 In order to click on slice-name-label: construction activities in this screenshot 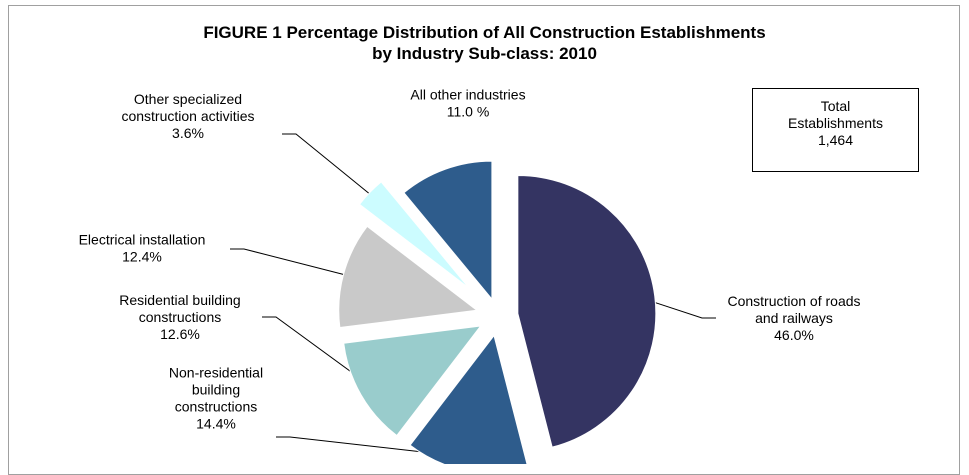, I will do `click(187, 116)`.